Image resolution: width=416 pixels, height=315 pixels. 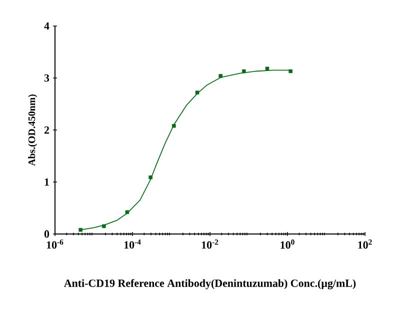 What do you see at coordinates (47, 234) in the screenshot?
I see `y-tick-label: 0` at bounding box center [47, 234].